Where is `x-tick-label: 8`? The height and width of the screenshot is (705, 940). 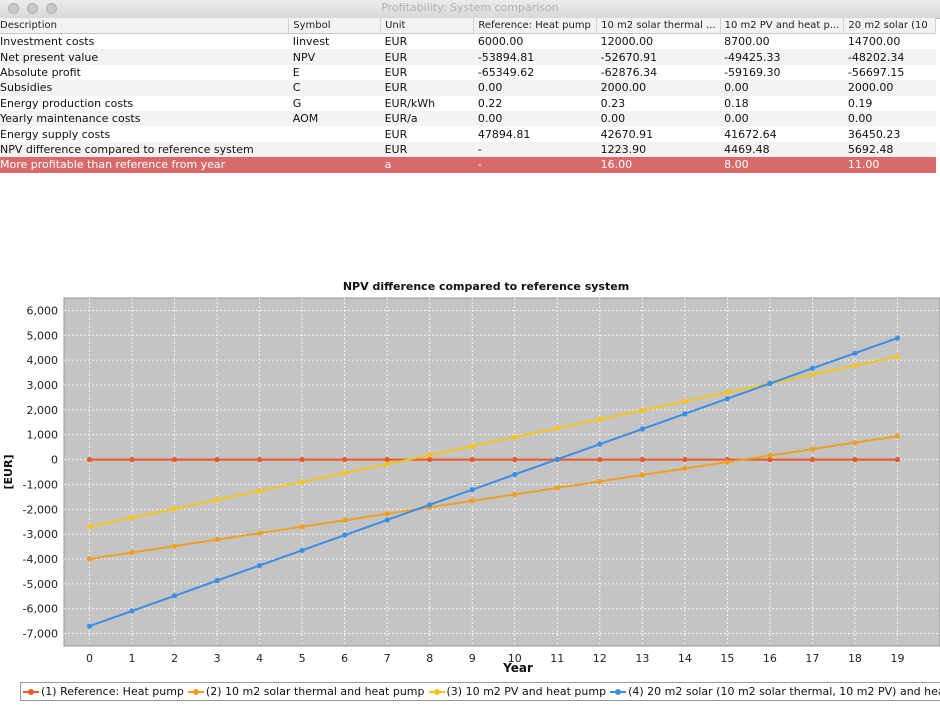 x-tick-label: 8 is located at coordinates (429, 658).